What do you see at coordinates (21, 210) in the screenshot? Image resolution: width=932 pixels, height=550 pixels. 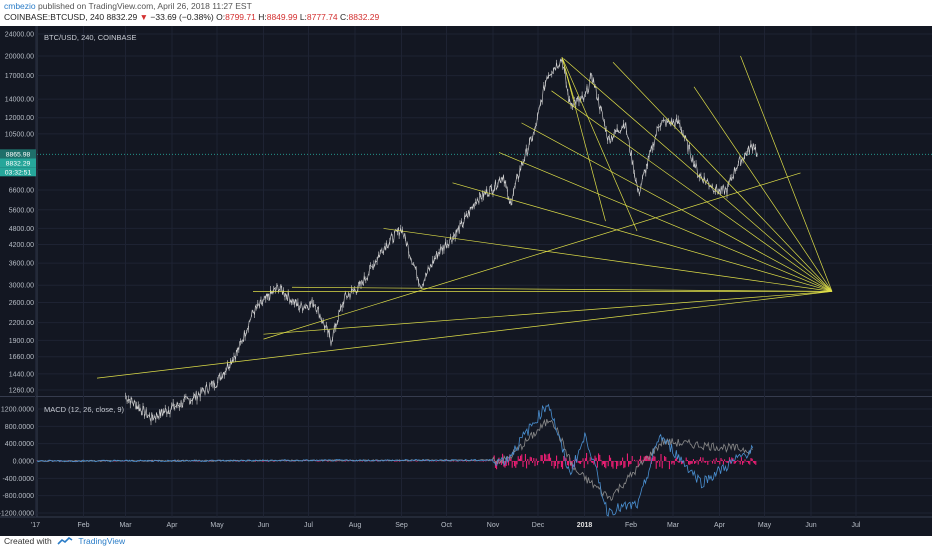 I see `price-tick-label: 5600.00` at bounding box center [21, 210].